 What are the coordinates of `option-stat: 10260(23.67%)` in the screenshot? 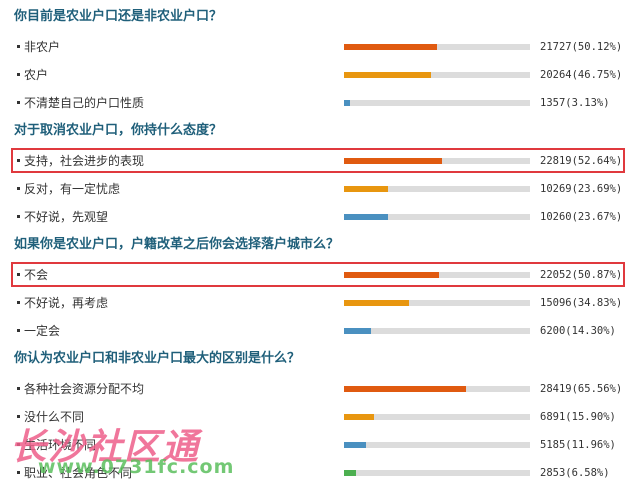 It's located at (581, 217).